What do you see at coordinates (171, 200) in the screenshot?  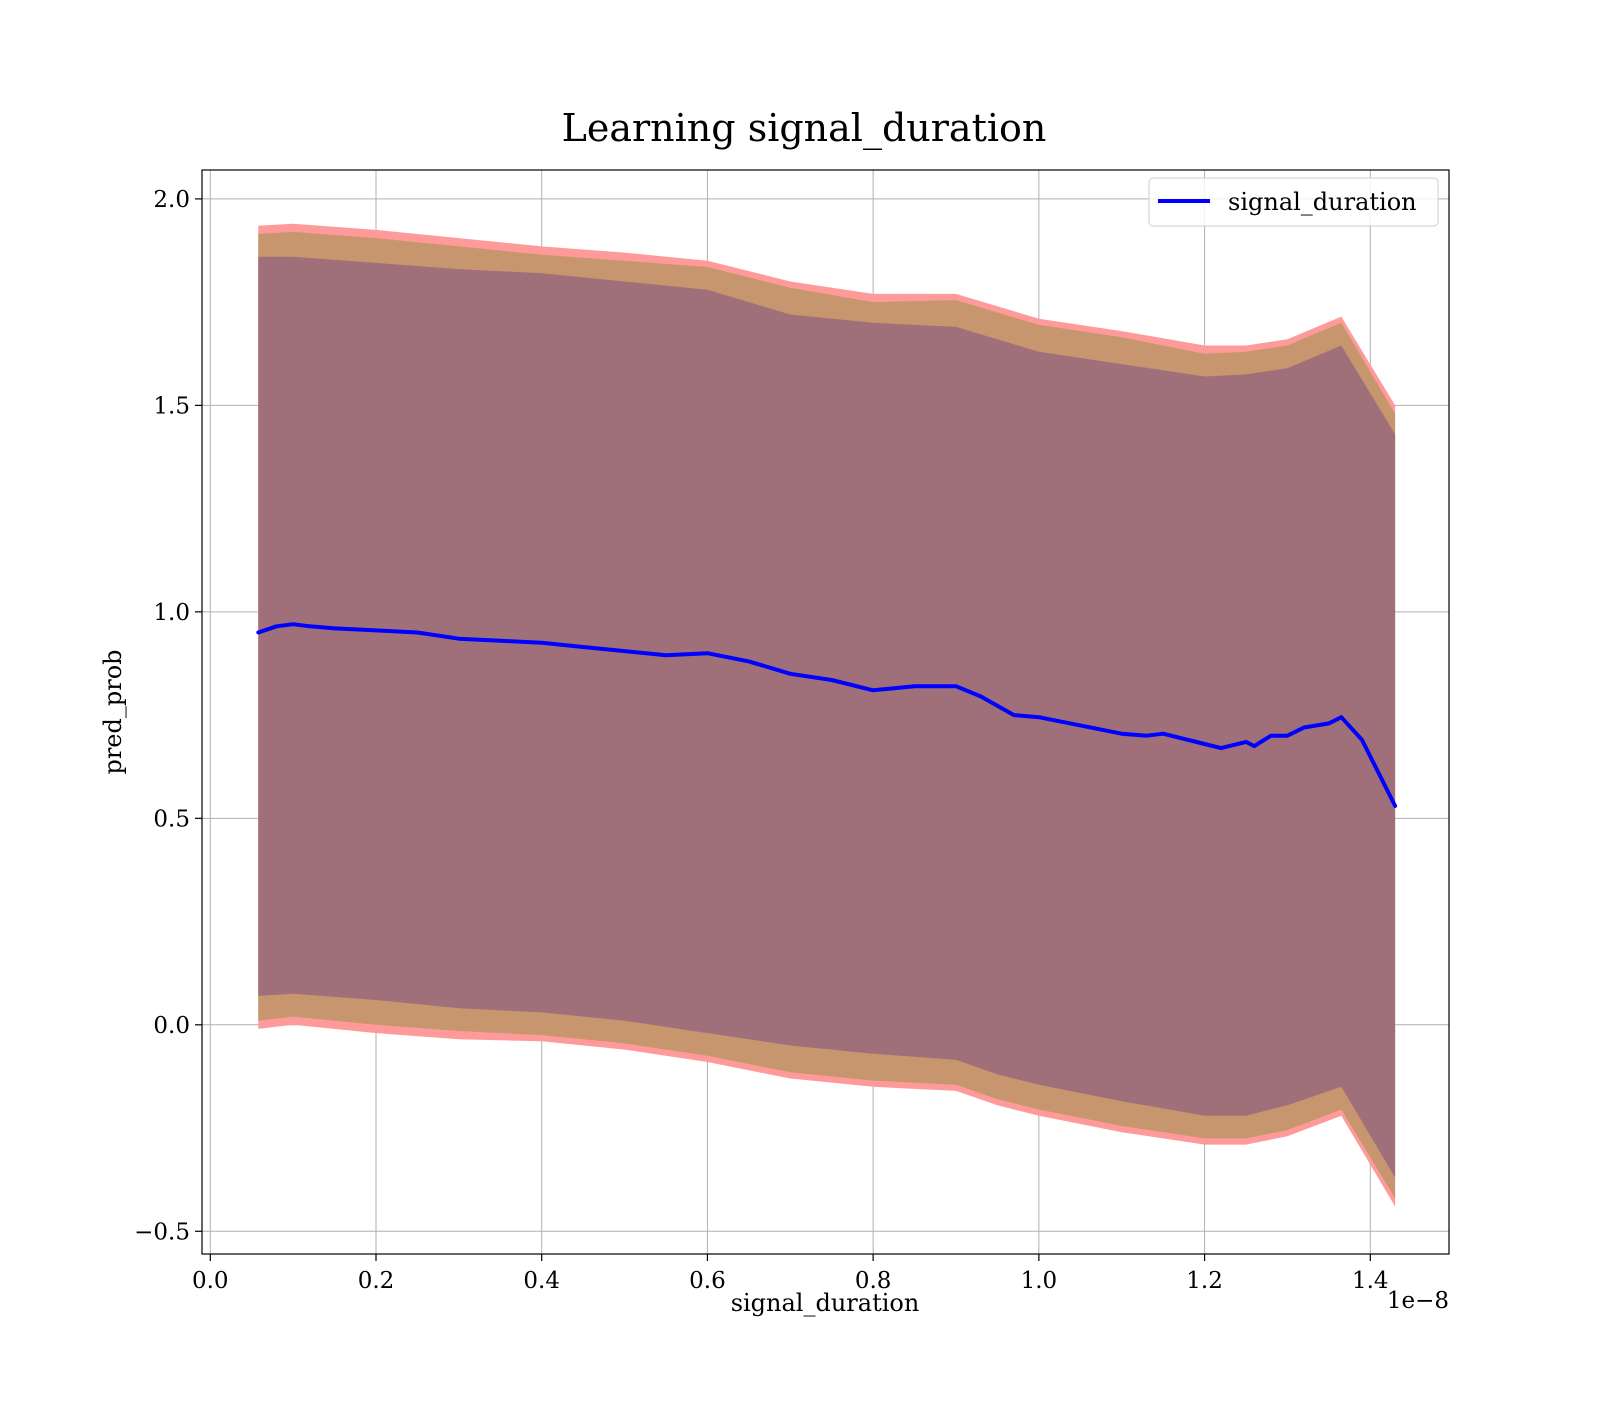 I see `y-tick-label: 2.0` at bounding box center [171, 200].